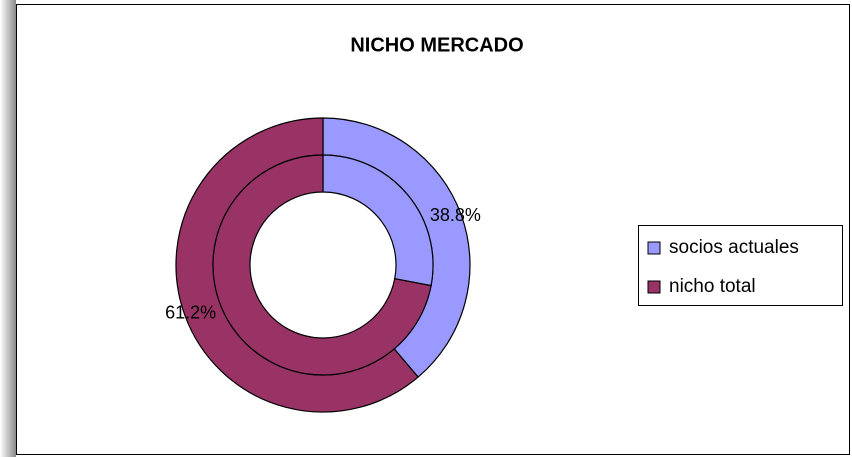 Image resolution: width=852 pixels, height=457 pixels. Describe the element at coordinates (8, 228) in the screenshot. I see `frame-edge` at that location.